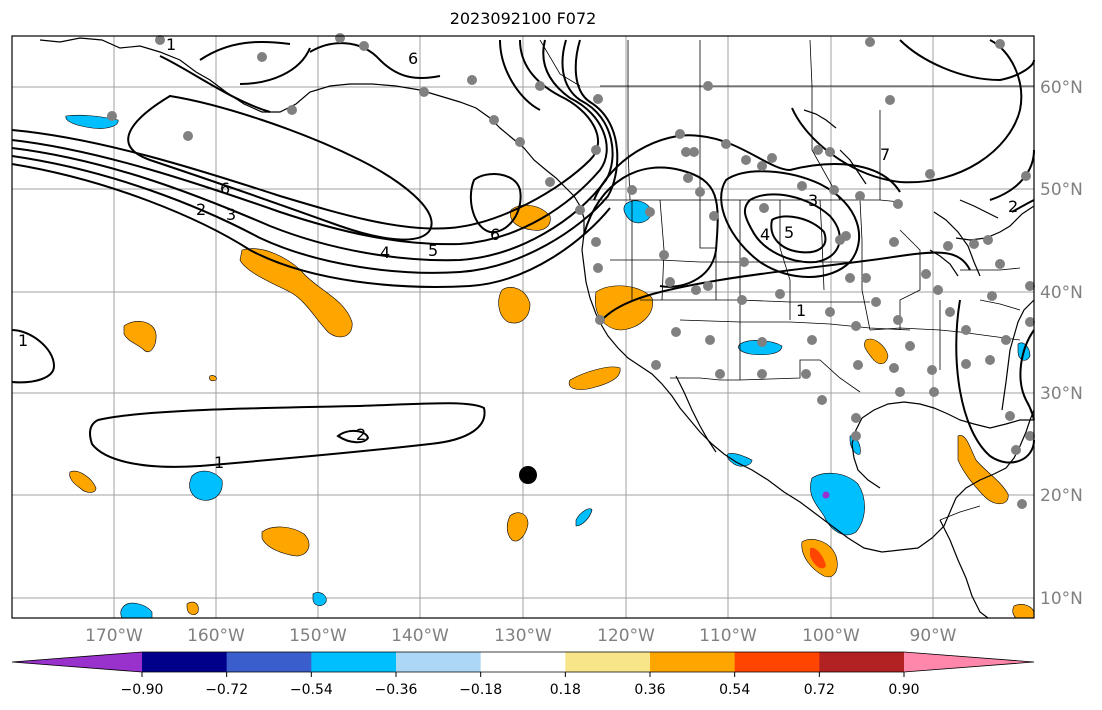 The image size is (1102, 710). I want to click on storm-position-marker, so click(528, 475).